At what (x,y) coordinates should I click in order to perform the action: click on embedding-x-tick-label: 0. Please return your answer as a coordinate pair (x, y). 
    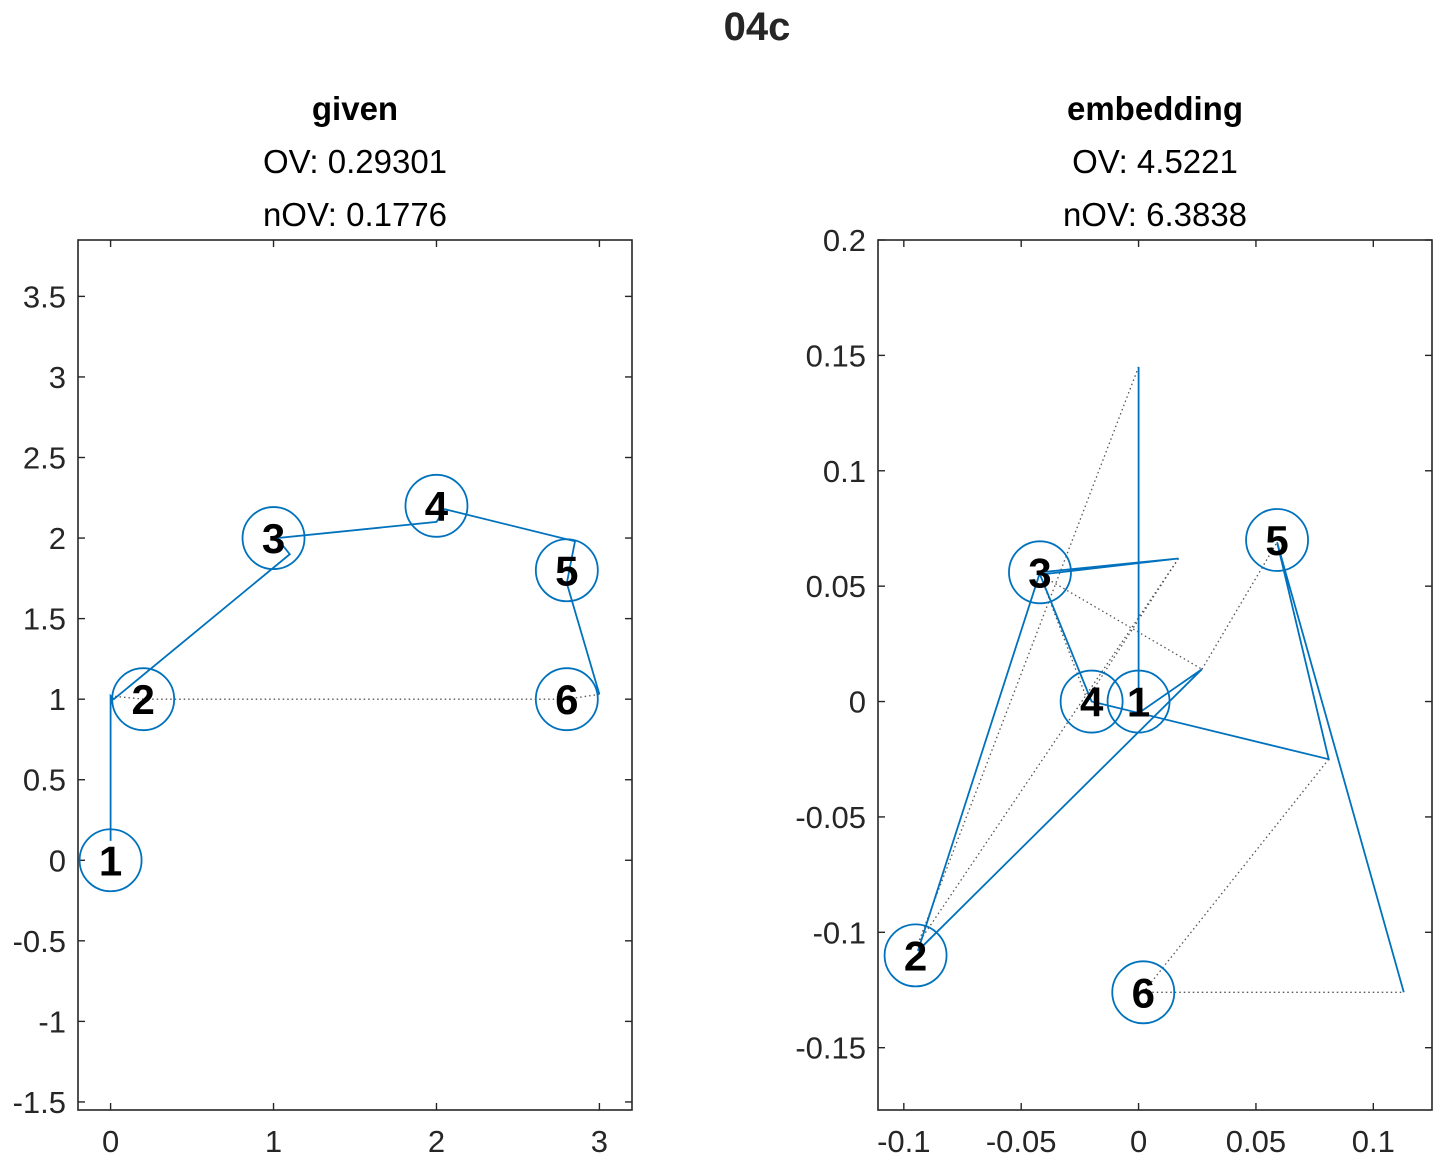
    Looking at the image, I should click on (1138, 1141).